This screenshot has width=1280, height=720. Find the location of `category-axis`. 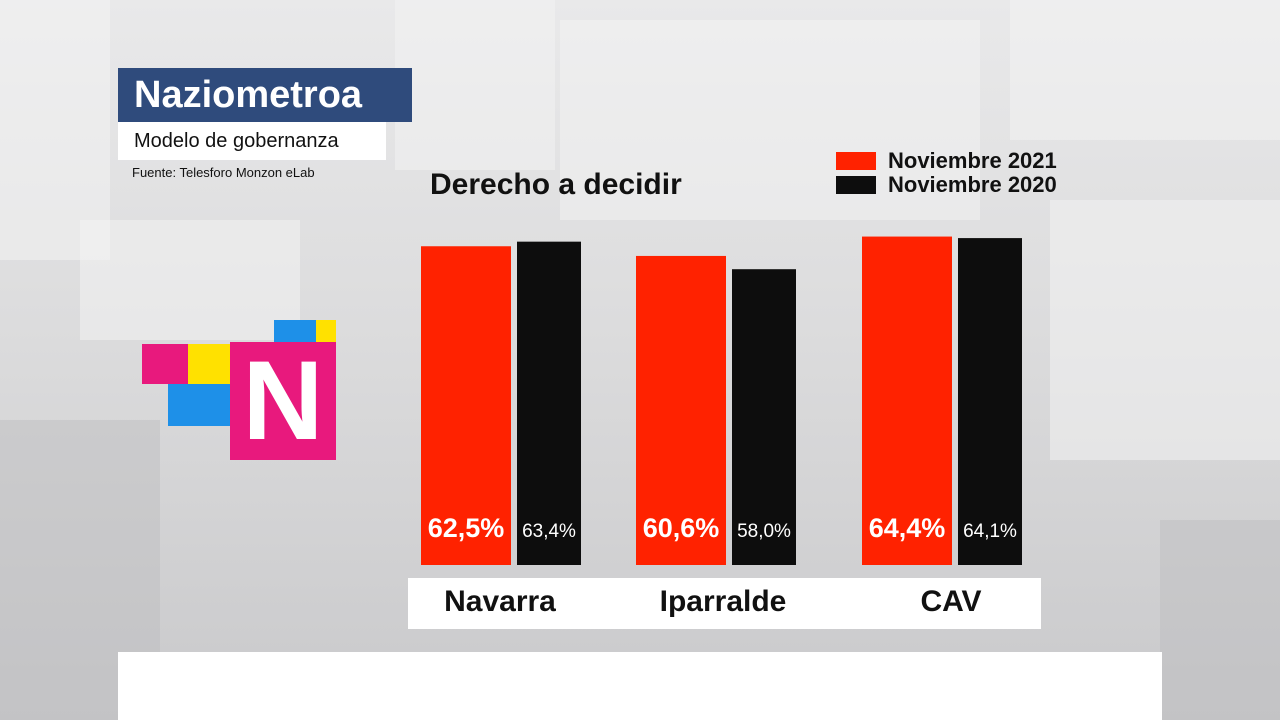

category-axis is located at coordinates (724, 603).